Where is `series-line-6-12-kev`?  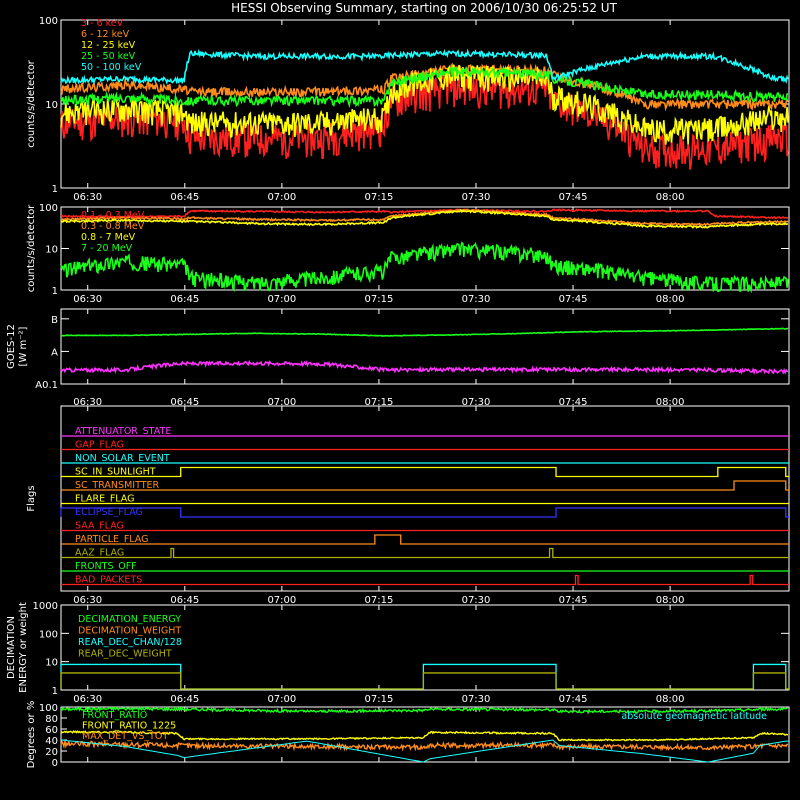
series-line-6-12-kev is located at coordinates (424, 87).